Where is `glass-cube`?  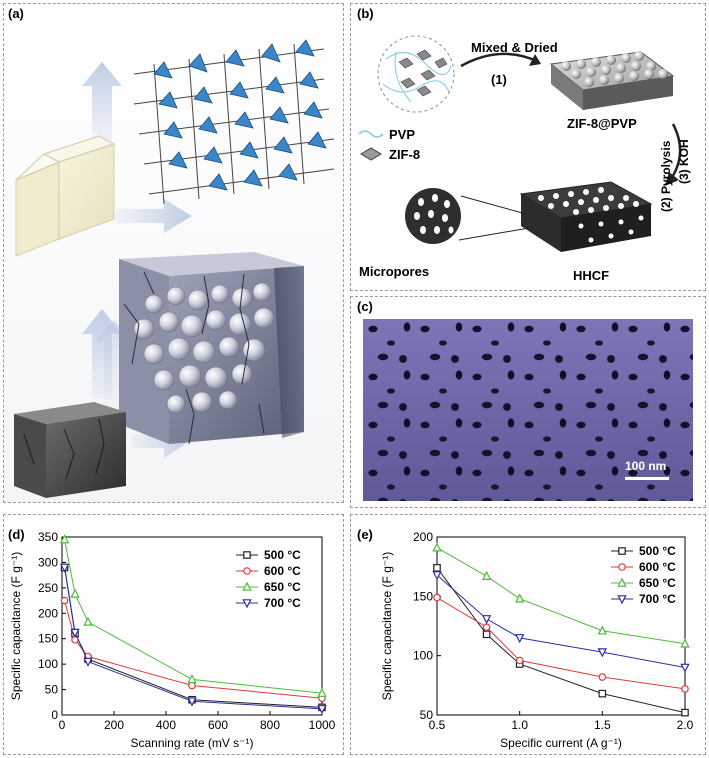
glass-cube is located at coordinates (65, 196).